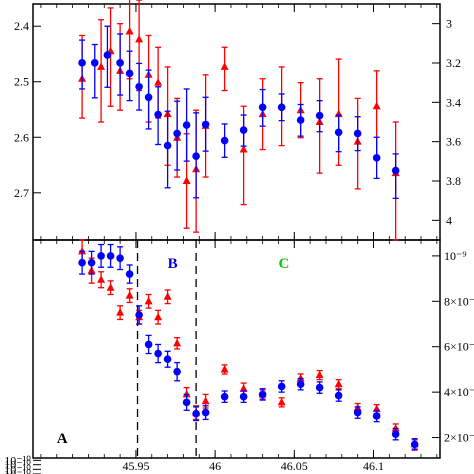  What do you see at coordinates (459, 392) in the screenshot?
I see `bottom-right-tick-label: 4×10⁻` at bounding box center [459, 392].